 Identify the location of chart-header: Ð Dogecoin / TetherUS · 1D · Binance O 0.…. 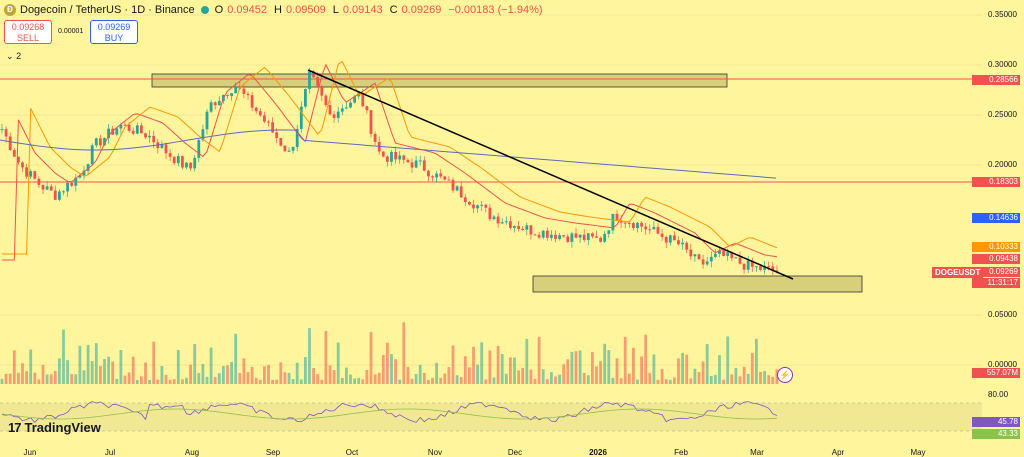
(275, 10).